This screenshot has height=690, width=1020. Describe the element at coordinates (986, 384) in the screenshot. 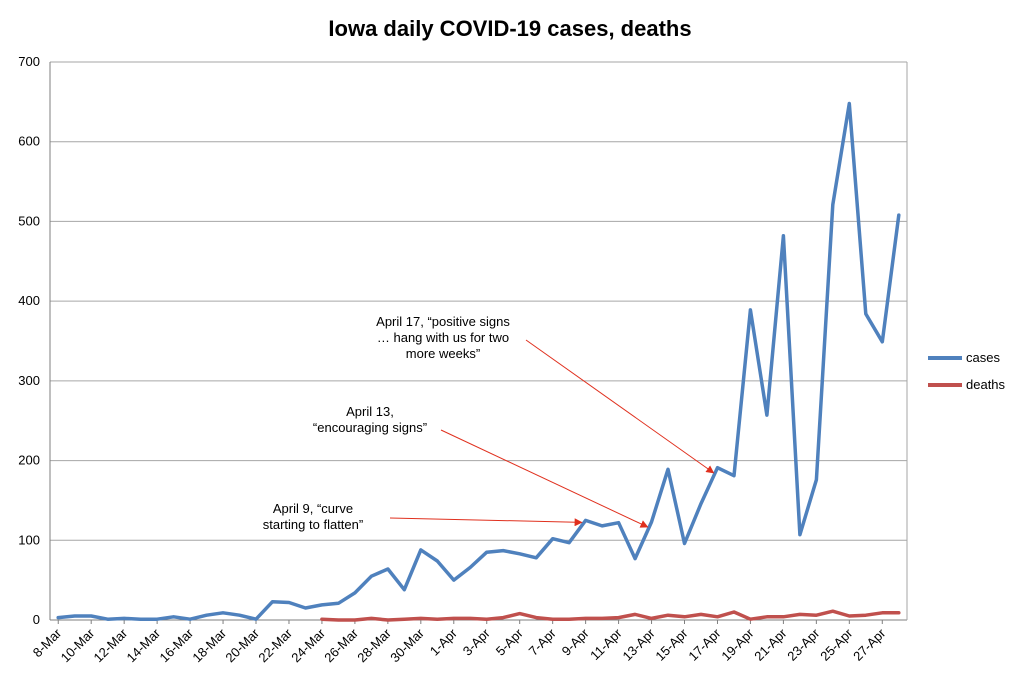

I see `legend-label-deaths: deaths` at that location.